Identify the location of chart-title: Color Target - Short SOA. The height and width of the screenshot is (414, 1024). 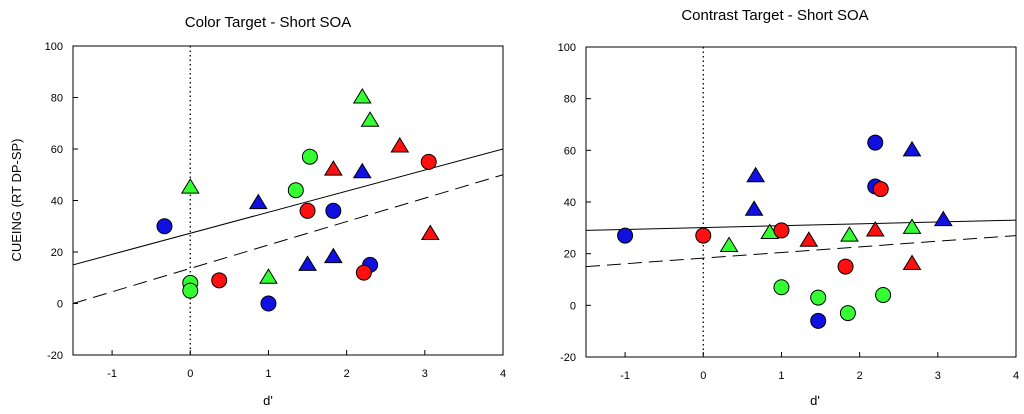
(268, 22).